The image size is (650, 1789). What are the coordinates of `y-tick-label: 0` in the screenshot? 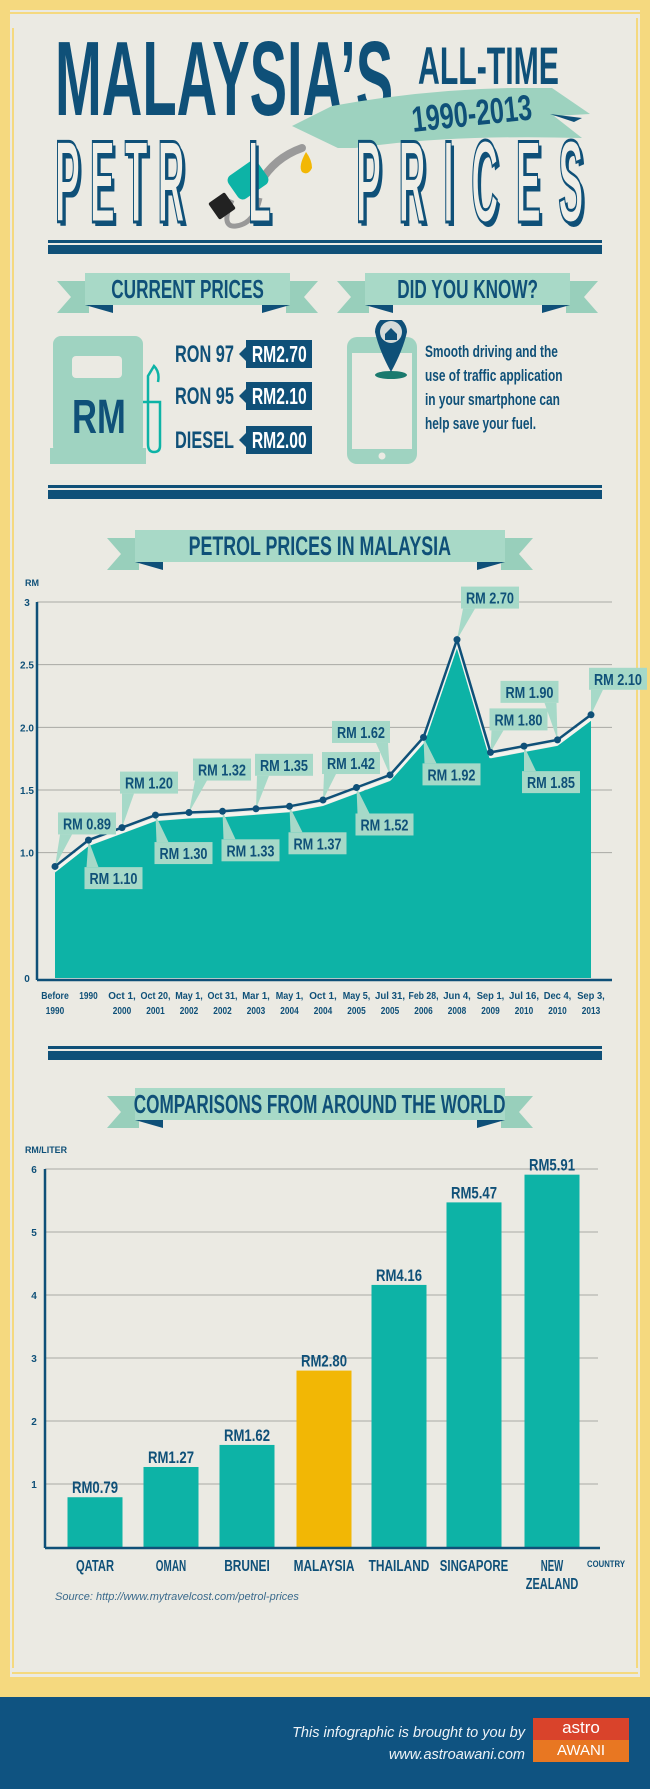 It's located at (27, 979).